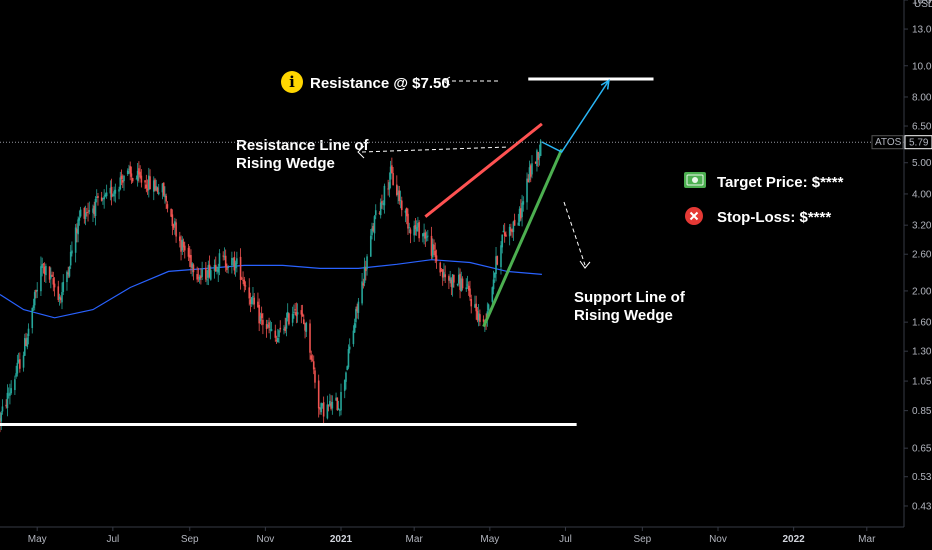 The width and height of the screenshot is (932, 550). What do you see at coordinates (919, 143) in the screenshot?
I see `last-price-label: 5.79` at bounding box center [919, 143].